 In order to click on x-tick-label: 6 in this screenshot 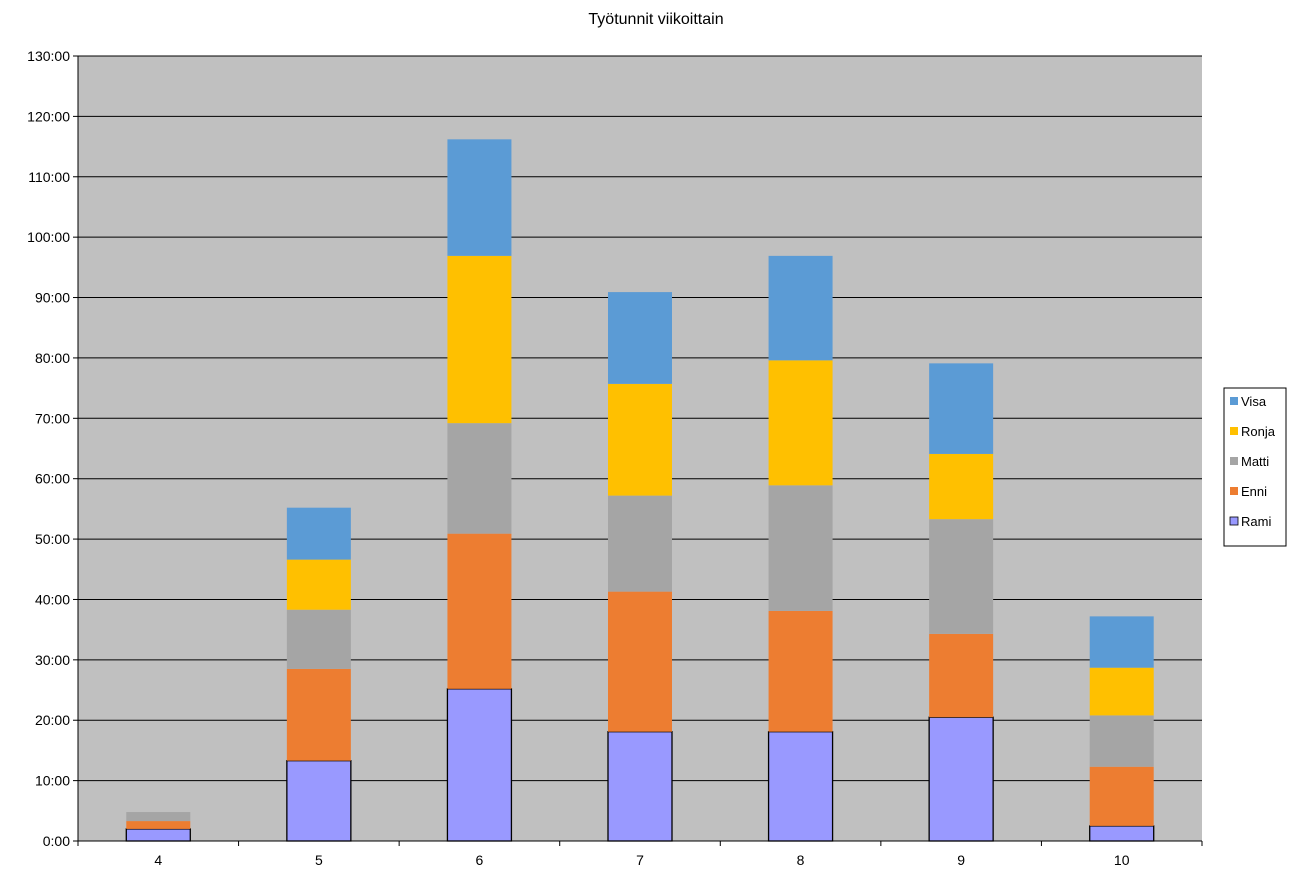, I will do `click(480, 860)`.